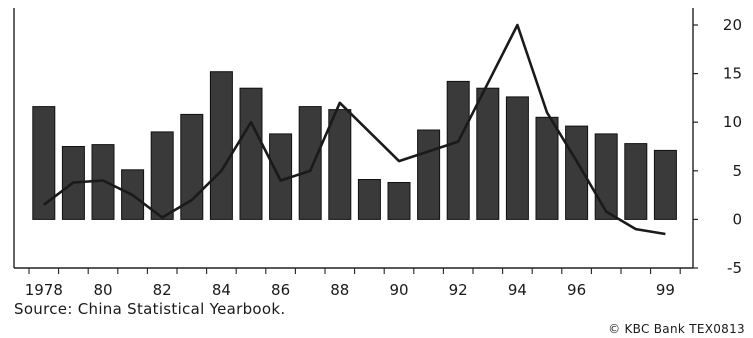 The width and height of the screenshot is (753, 338). I want to click on x-tick-label-1978: 1978, so click(44, 290).